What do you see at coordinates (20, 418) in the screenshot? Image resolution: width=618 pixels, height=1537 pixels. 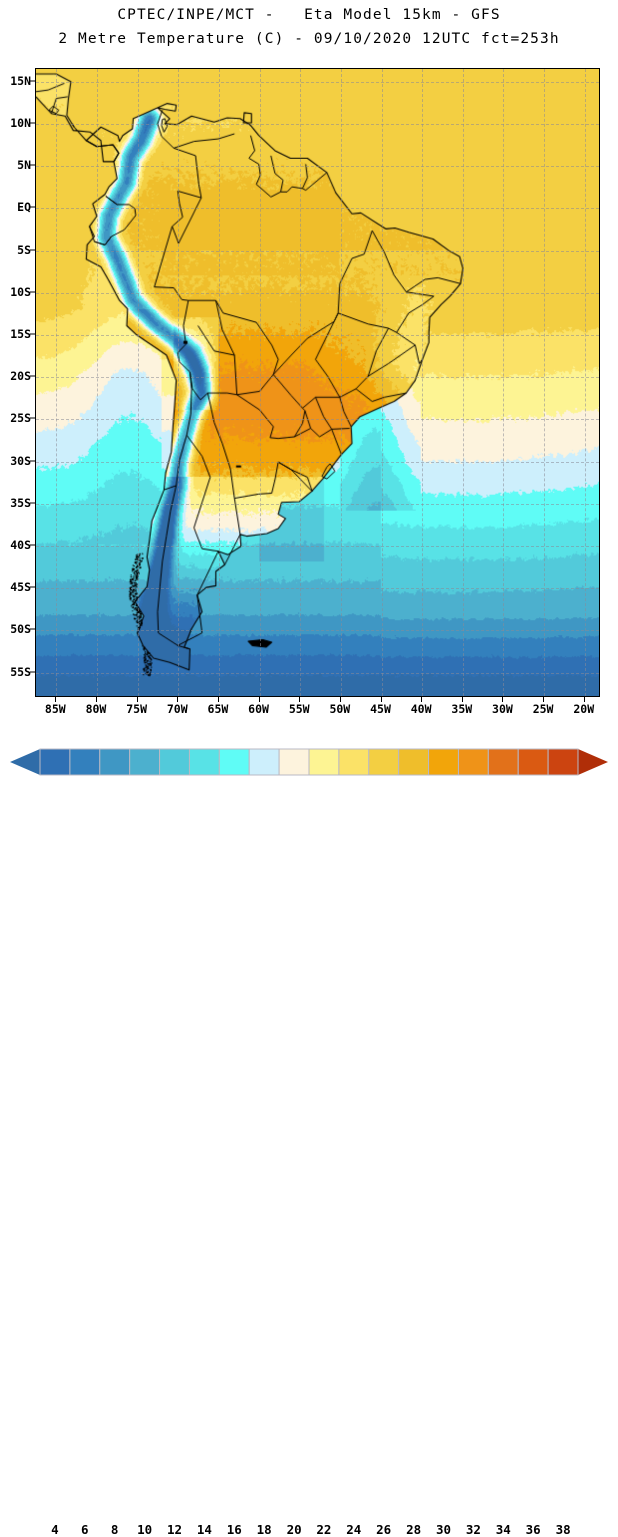 I see `lat-axis-label: 25S` at bounding box center [20, 418].